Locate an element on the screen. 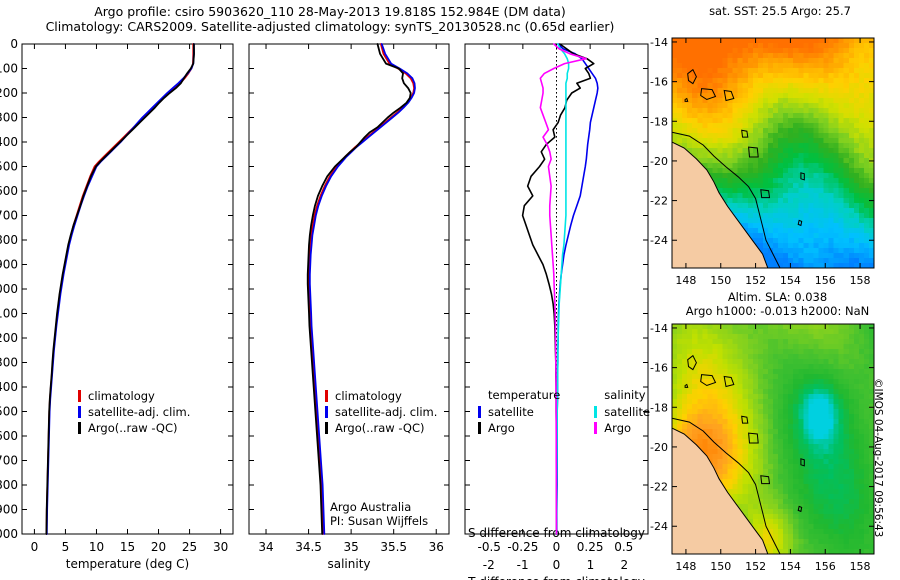 The width and height of the screenshot is (900, 580). sst-title-text: sat. SST: 25.5 Argo: 25.7 is located at coordinates (780, 11).